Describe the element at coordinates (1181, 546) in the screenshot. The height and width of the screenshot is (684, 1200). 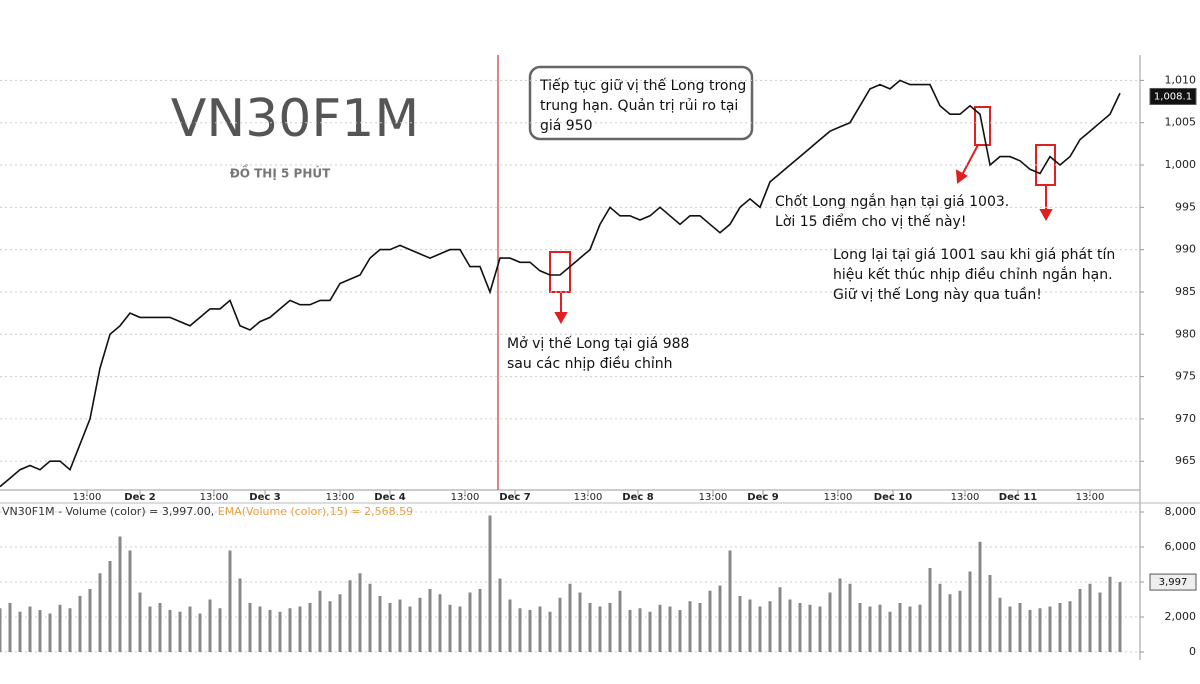
I see `y-tick-label: 6,000` at that location.